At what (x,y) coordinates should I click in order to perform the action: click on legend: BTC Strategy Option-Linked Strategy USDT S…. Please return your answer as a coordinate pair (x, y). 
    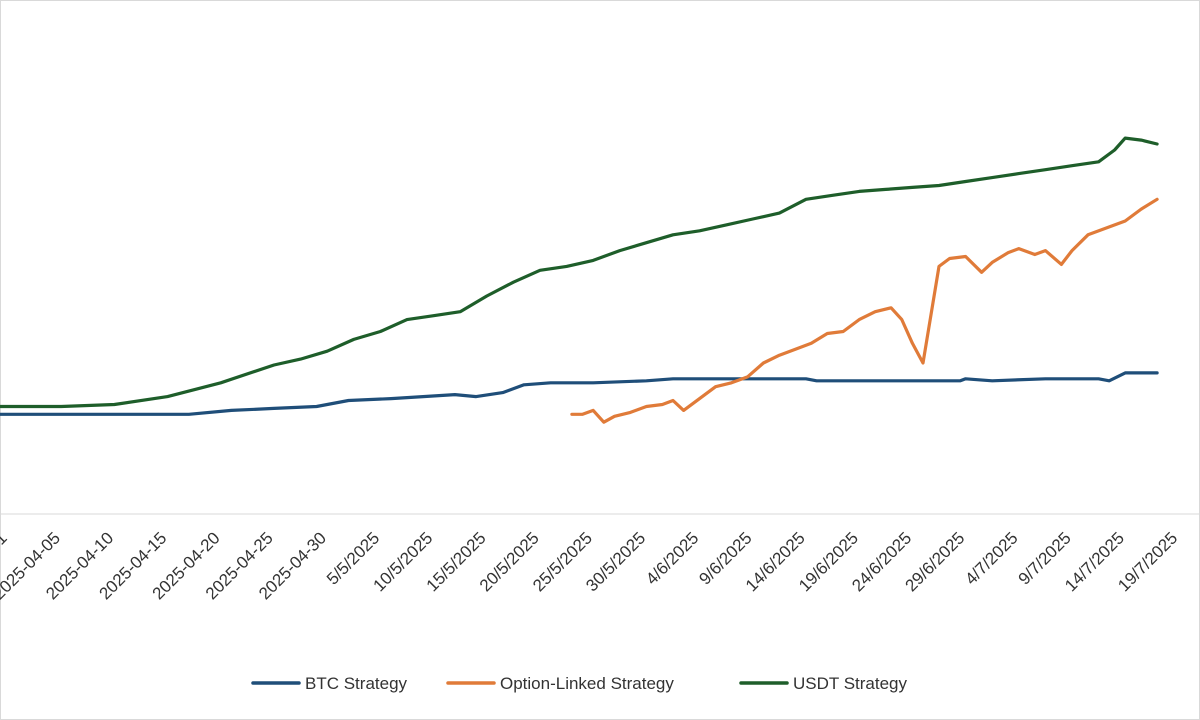
    Looking at the image, I should click on (579, 683).